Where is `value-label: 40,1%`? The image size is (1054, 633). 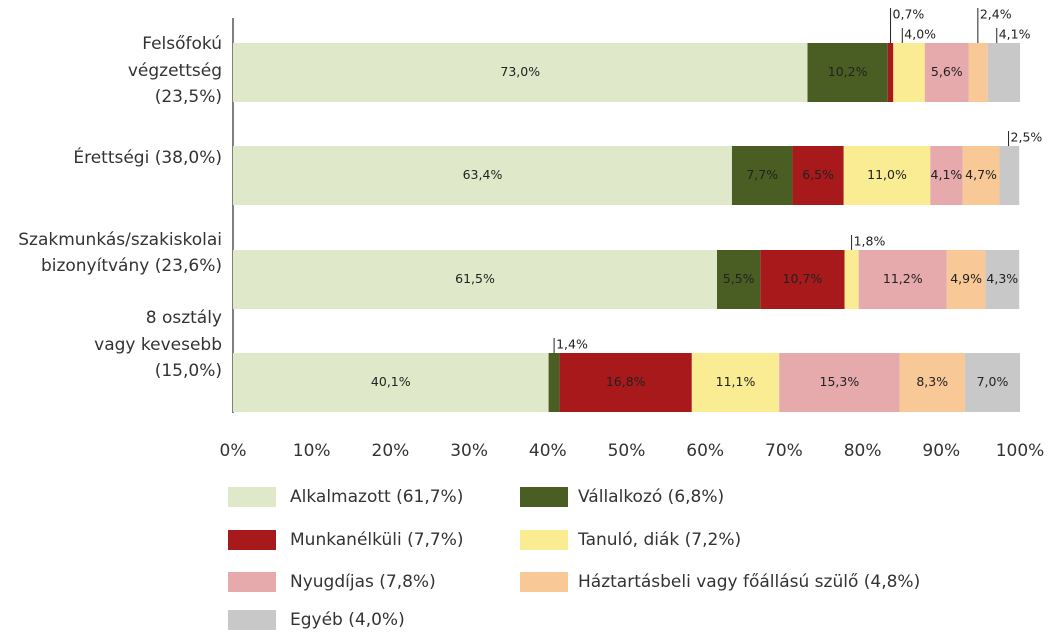
value-label: 40,1% is located at coordinates (391, 381).